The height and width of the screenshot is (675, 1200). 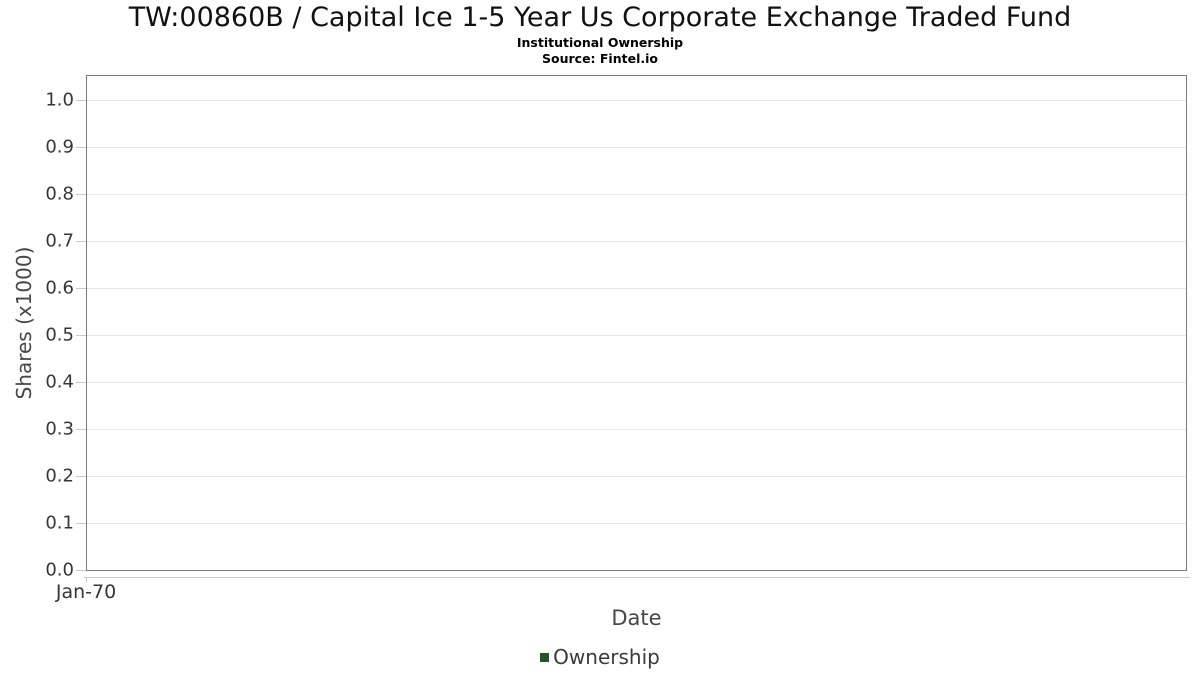 I want to click on gridline-0.9, so click(x=636, y=147).